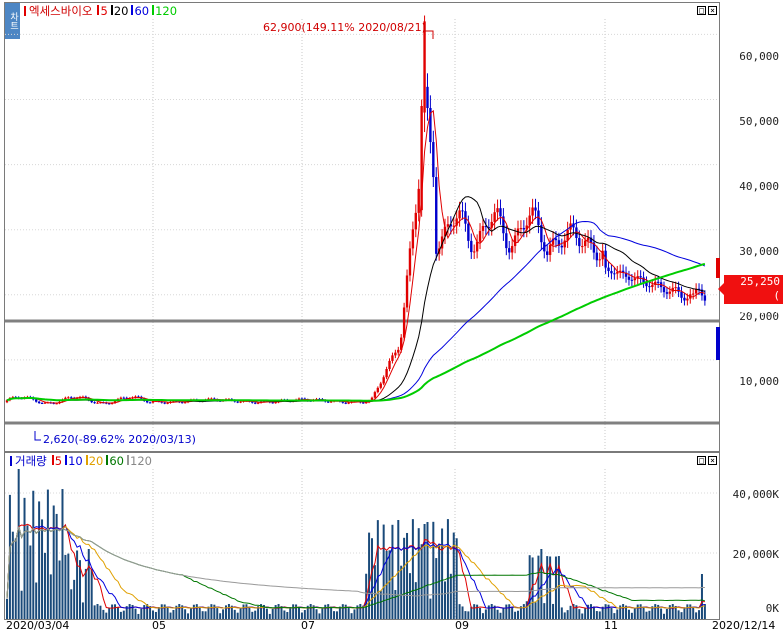  Describe the element at coordinates (31, 461) in the screenshot. I see `volume-name: 거래량` at that location.